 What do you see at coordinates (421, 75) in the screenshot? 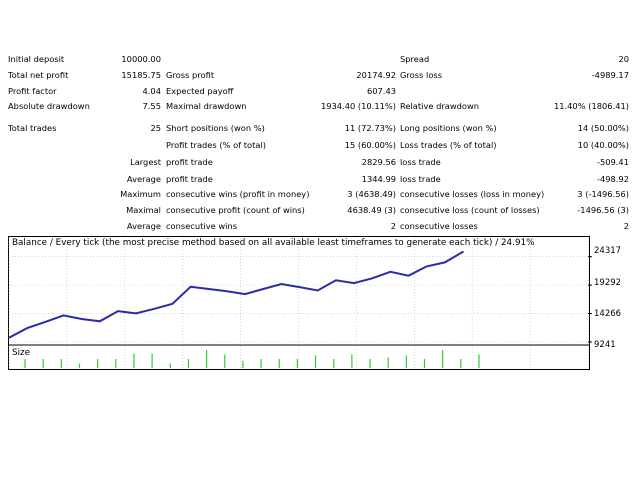
I see `report-label: Gross loss` at bounding box center [421, 75].